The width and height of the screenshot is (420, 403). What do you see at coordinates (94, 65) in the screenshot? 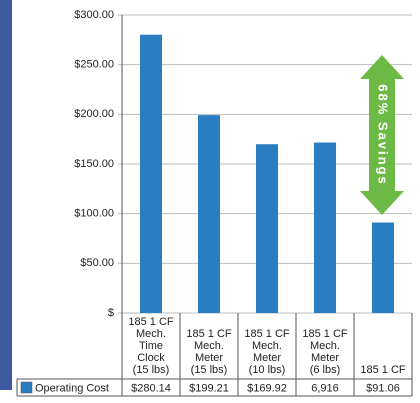
I see `y-tick-label: $250.00` at bounding box center [94, 65].